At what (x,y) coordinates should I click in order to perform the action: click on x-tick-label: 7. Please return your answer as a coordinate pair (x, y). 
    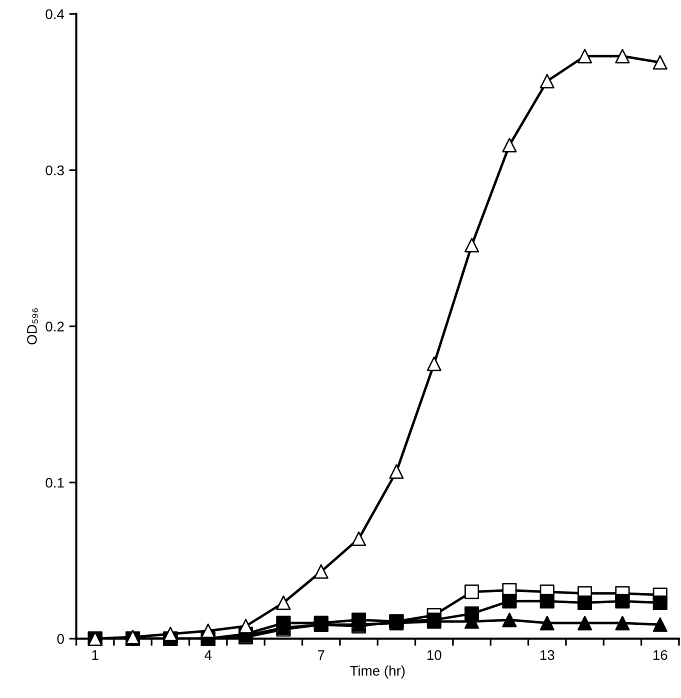
    Looking at the image, I should click on (321, 655).